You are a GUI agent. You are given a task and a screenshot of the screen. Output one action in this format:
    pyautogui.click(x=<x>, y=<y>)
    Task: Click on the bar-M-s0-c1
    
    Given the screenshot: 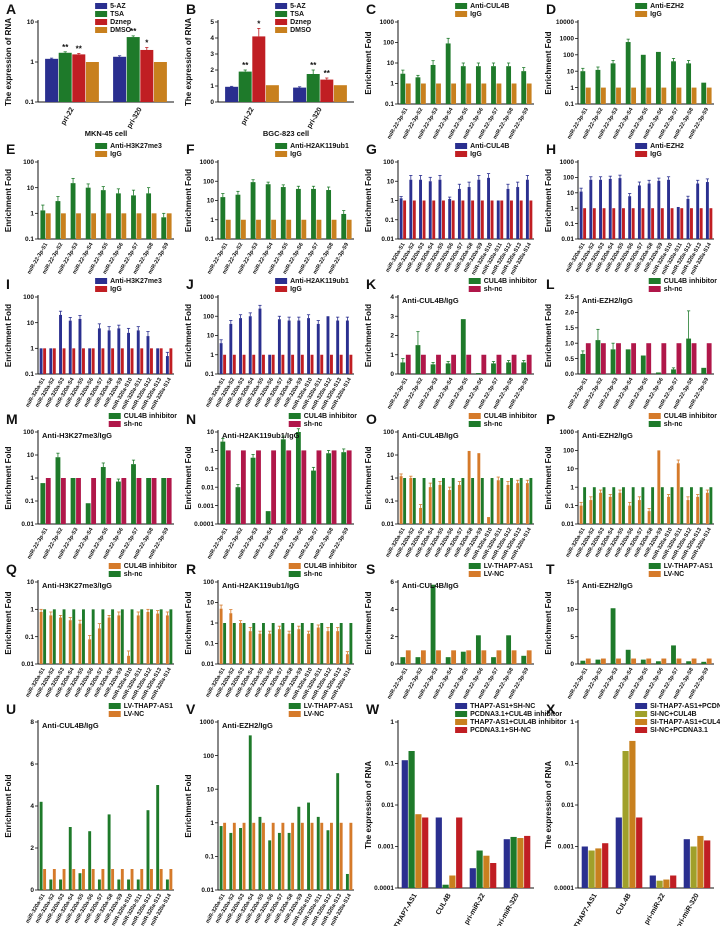 What is the action you would take?
    pyautogui.click(x=58, y=490)
    